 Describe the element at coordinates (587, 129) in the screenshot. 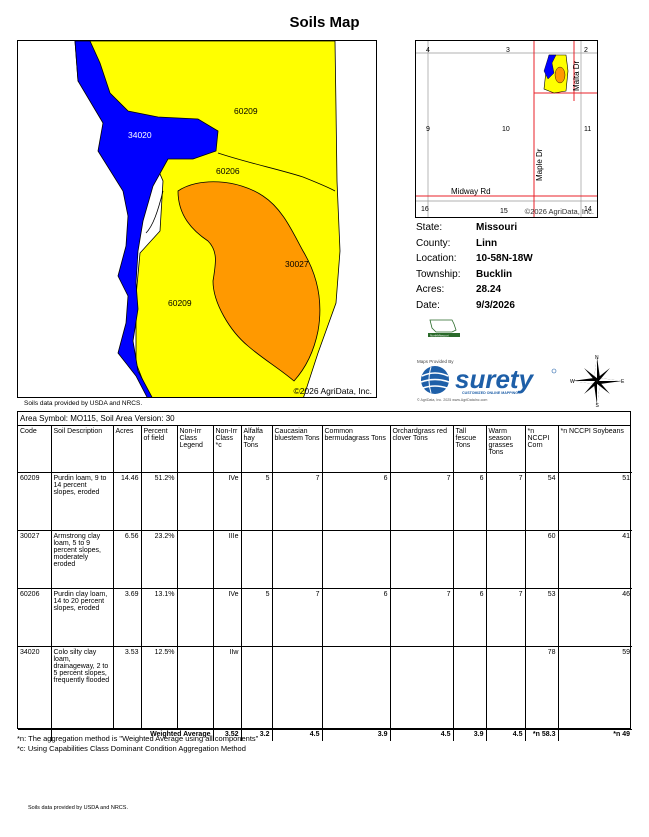

I see `section-number: 11` at that location.